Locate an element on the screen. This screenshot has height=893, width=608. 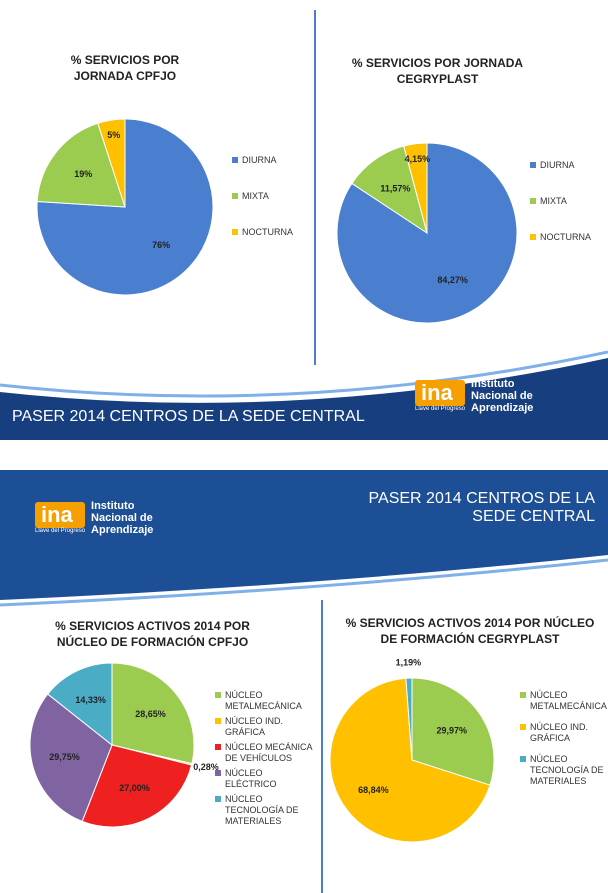
data-label: 29,75% is located at coordinates (64, 757).